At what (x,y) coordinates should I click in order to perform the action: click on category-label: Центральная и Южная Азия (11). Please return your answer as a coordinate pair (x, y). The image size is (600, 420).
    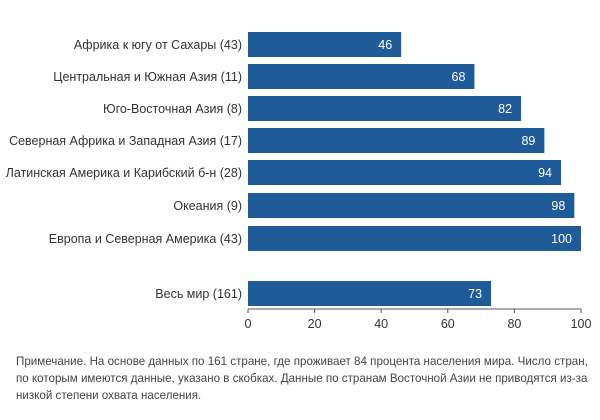
    Looking at the image, I should click on (147, 77).